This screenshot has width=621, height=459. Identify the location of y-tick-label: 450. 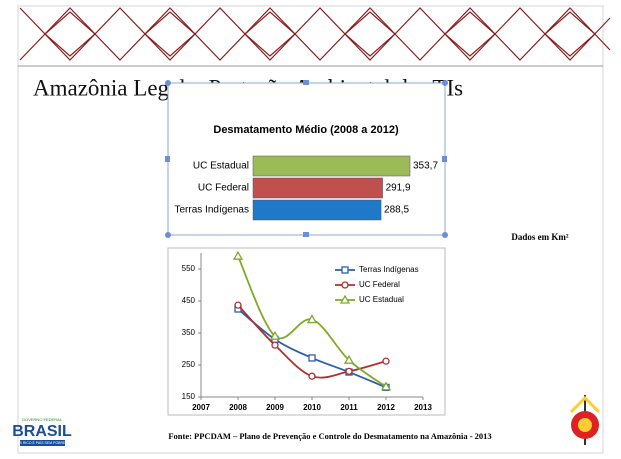
(189, 300).